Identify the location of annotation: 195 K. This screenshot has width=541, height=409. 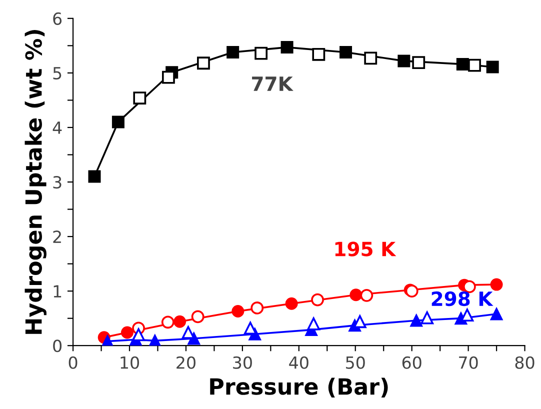
(365, 249).